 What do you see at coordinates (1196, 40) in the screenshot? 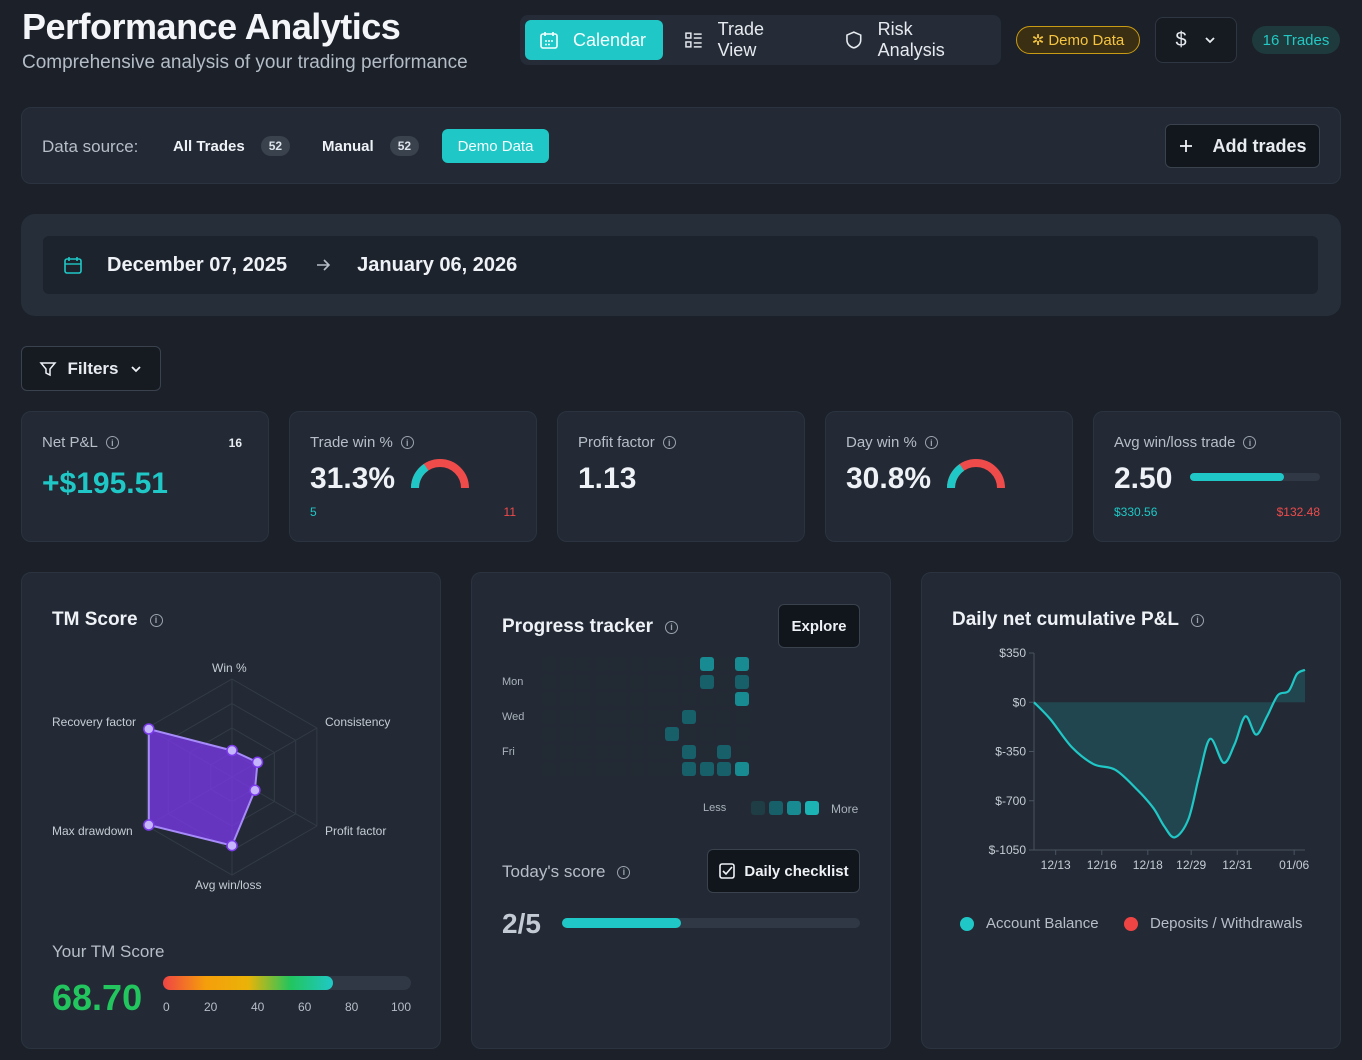
I see `currency-select: $` at bounding box center [1196, 40].